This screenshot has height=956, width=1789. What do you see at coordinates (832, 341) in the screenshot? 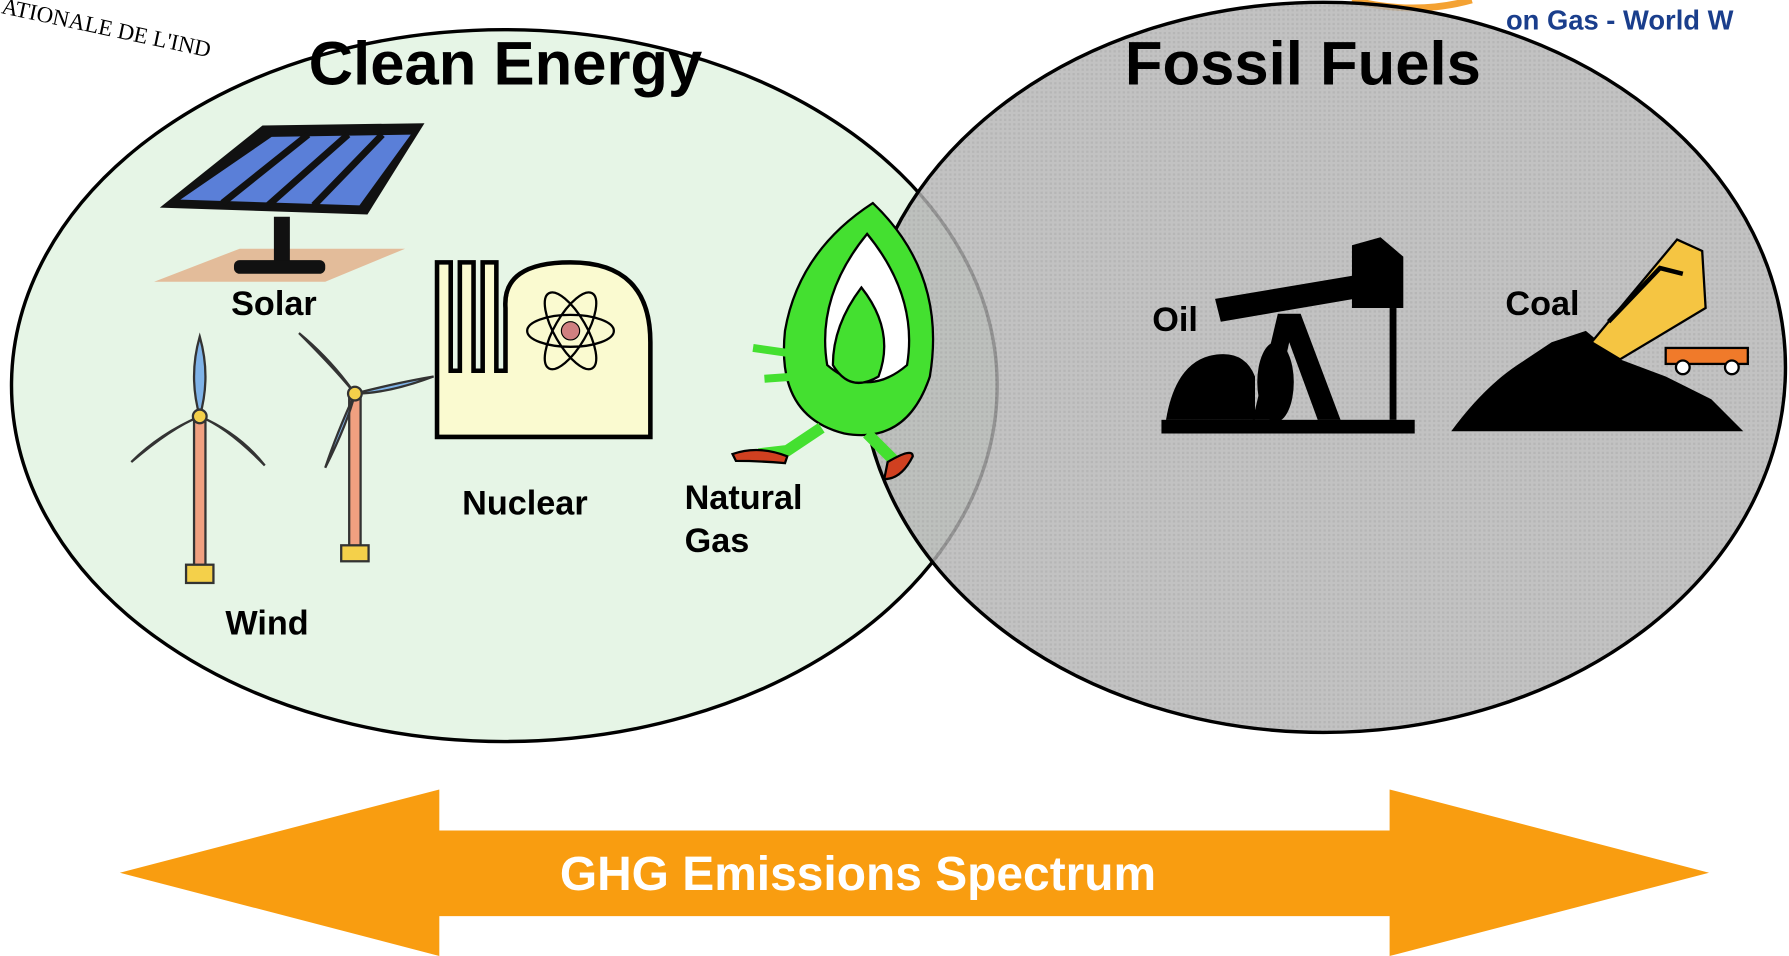
I see `gas-icon` at bounding box center [832, 341].